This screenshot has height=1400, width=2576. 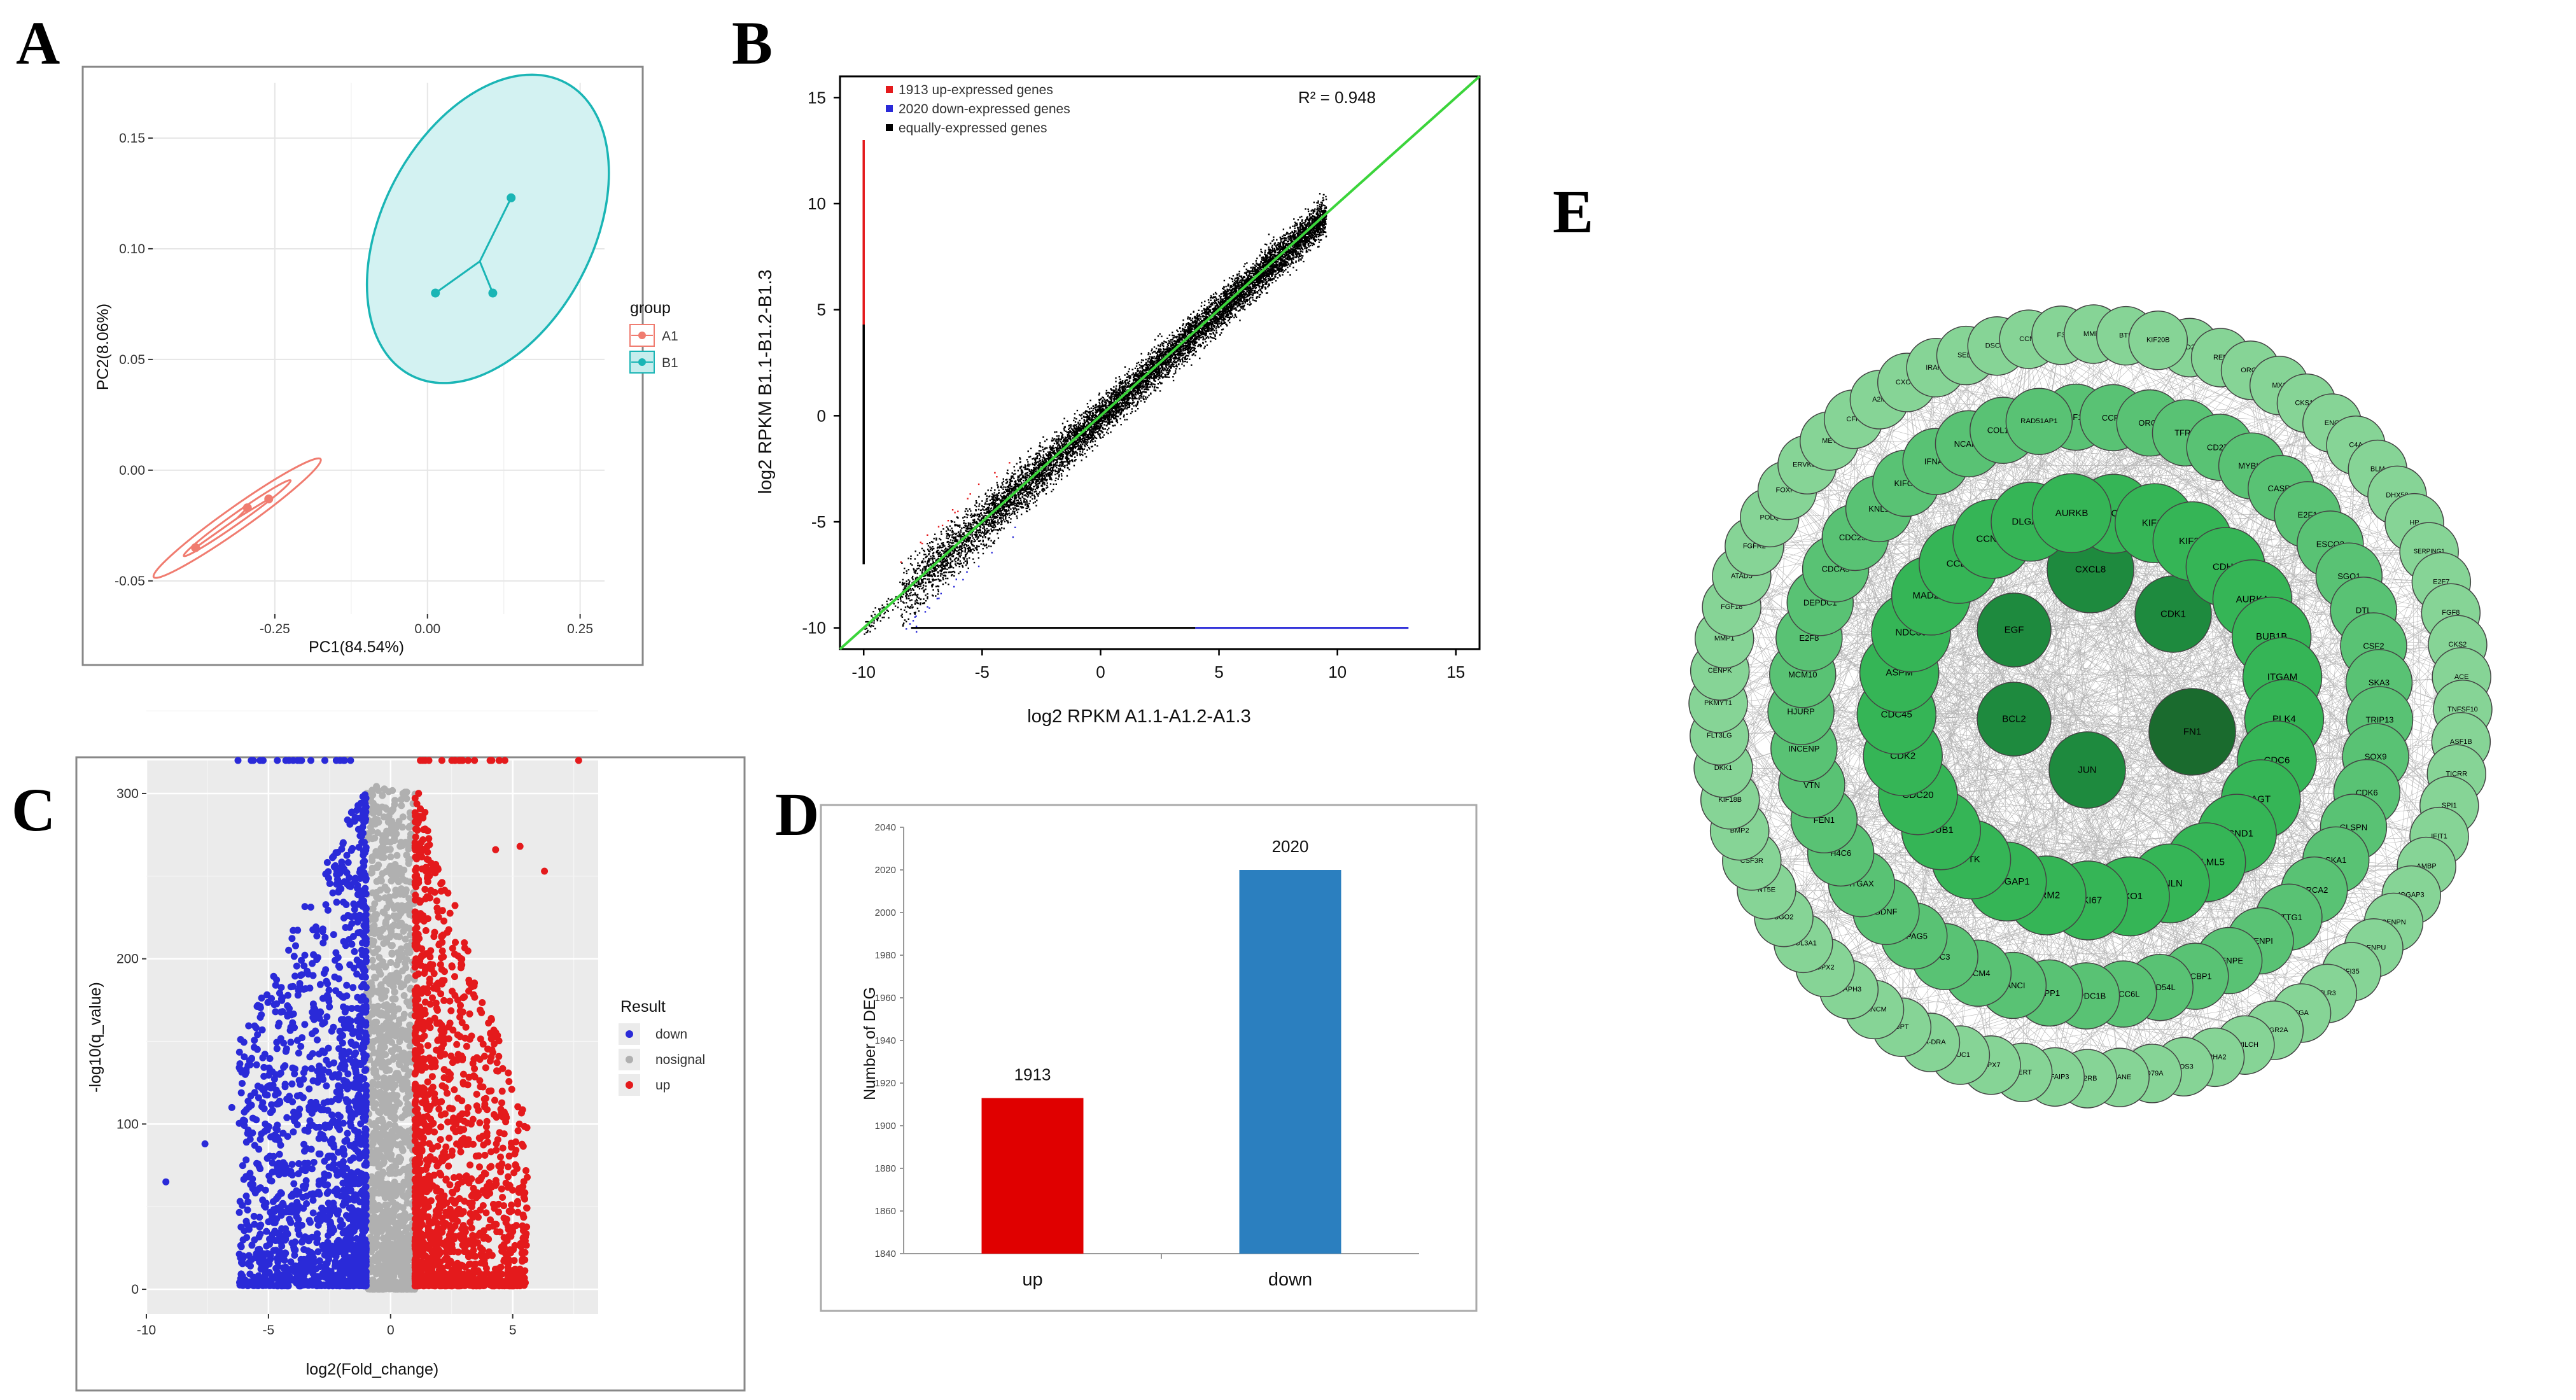 What do you see at coordinates (2461, 677) in the screenshot?
I see `node-label: ACE` at bounding box center [2461, 677].